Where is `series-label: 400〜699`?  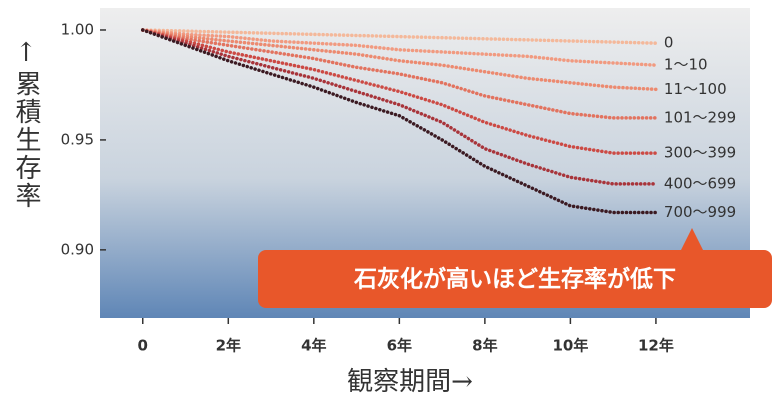
series-label: 400〜699 is located at coordinates (700, 183).